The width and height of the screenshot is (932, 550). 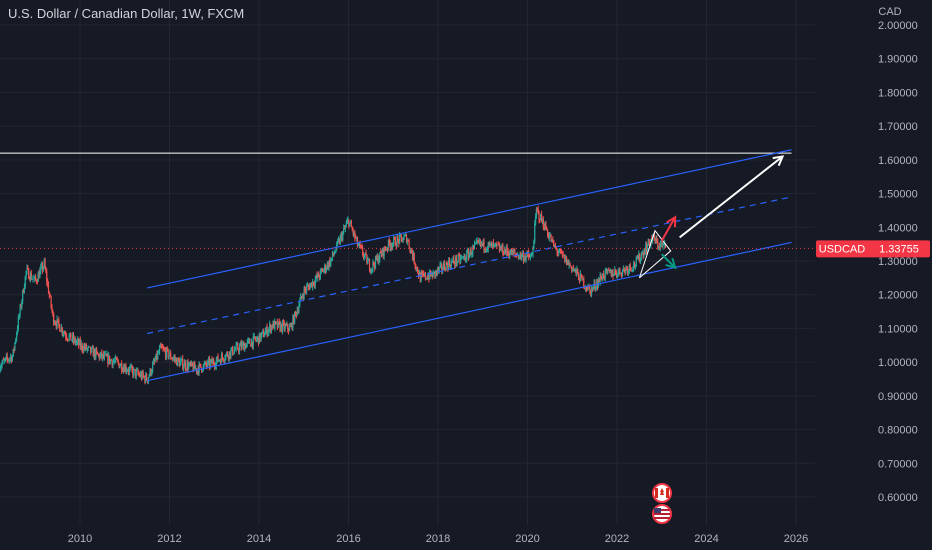 What do you see at coordinates (80, 539) in the screenshot?
I see `x-tick-label: 2010` at bounding box center [80, 539].